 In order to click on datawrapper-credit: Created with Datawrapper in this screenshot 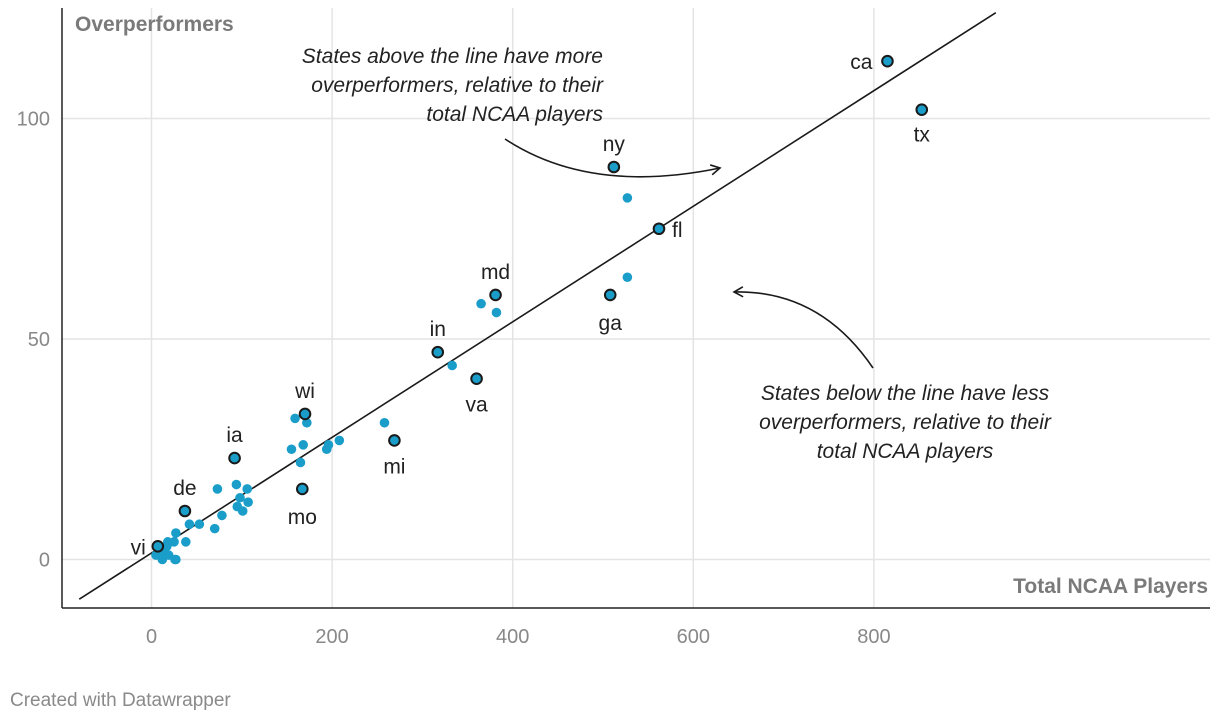, I will do `click(120, 700)`.